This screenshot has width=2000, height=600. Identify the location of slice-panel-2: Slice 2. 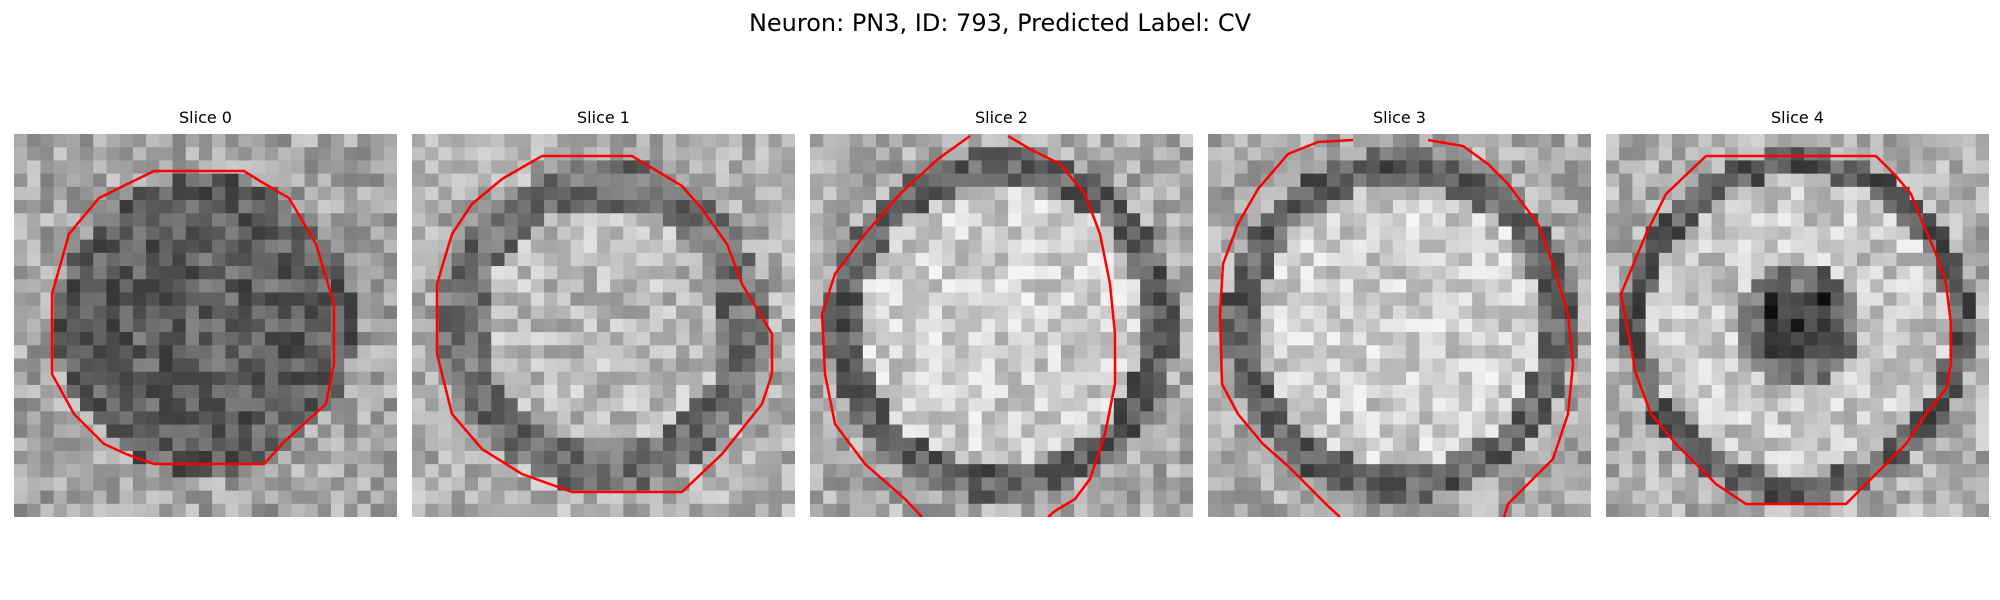
(1001, 312).